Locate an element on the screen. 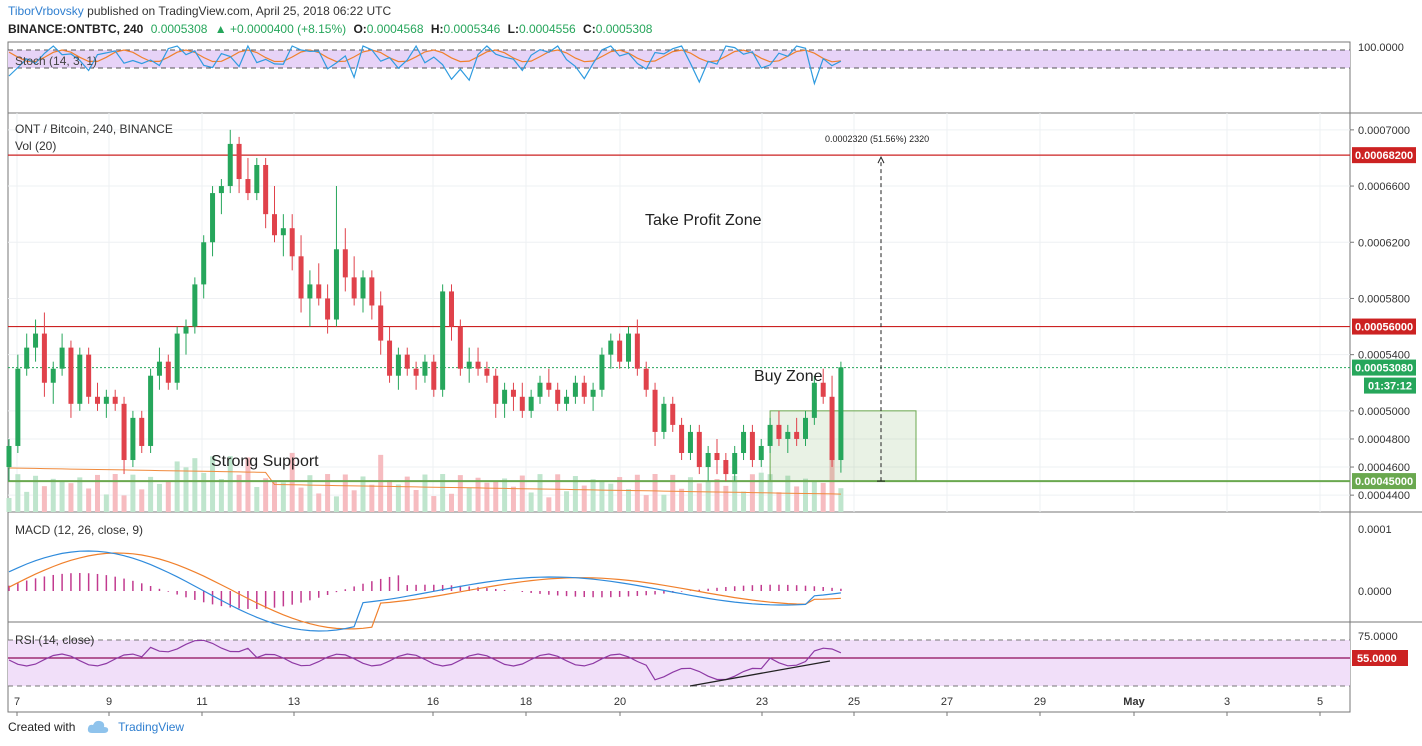 The width and height of the screenshot is (1422, 746). last-price-badge-text: 0.00053080 is located at coordinates (1384, 369).